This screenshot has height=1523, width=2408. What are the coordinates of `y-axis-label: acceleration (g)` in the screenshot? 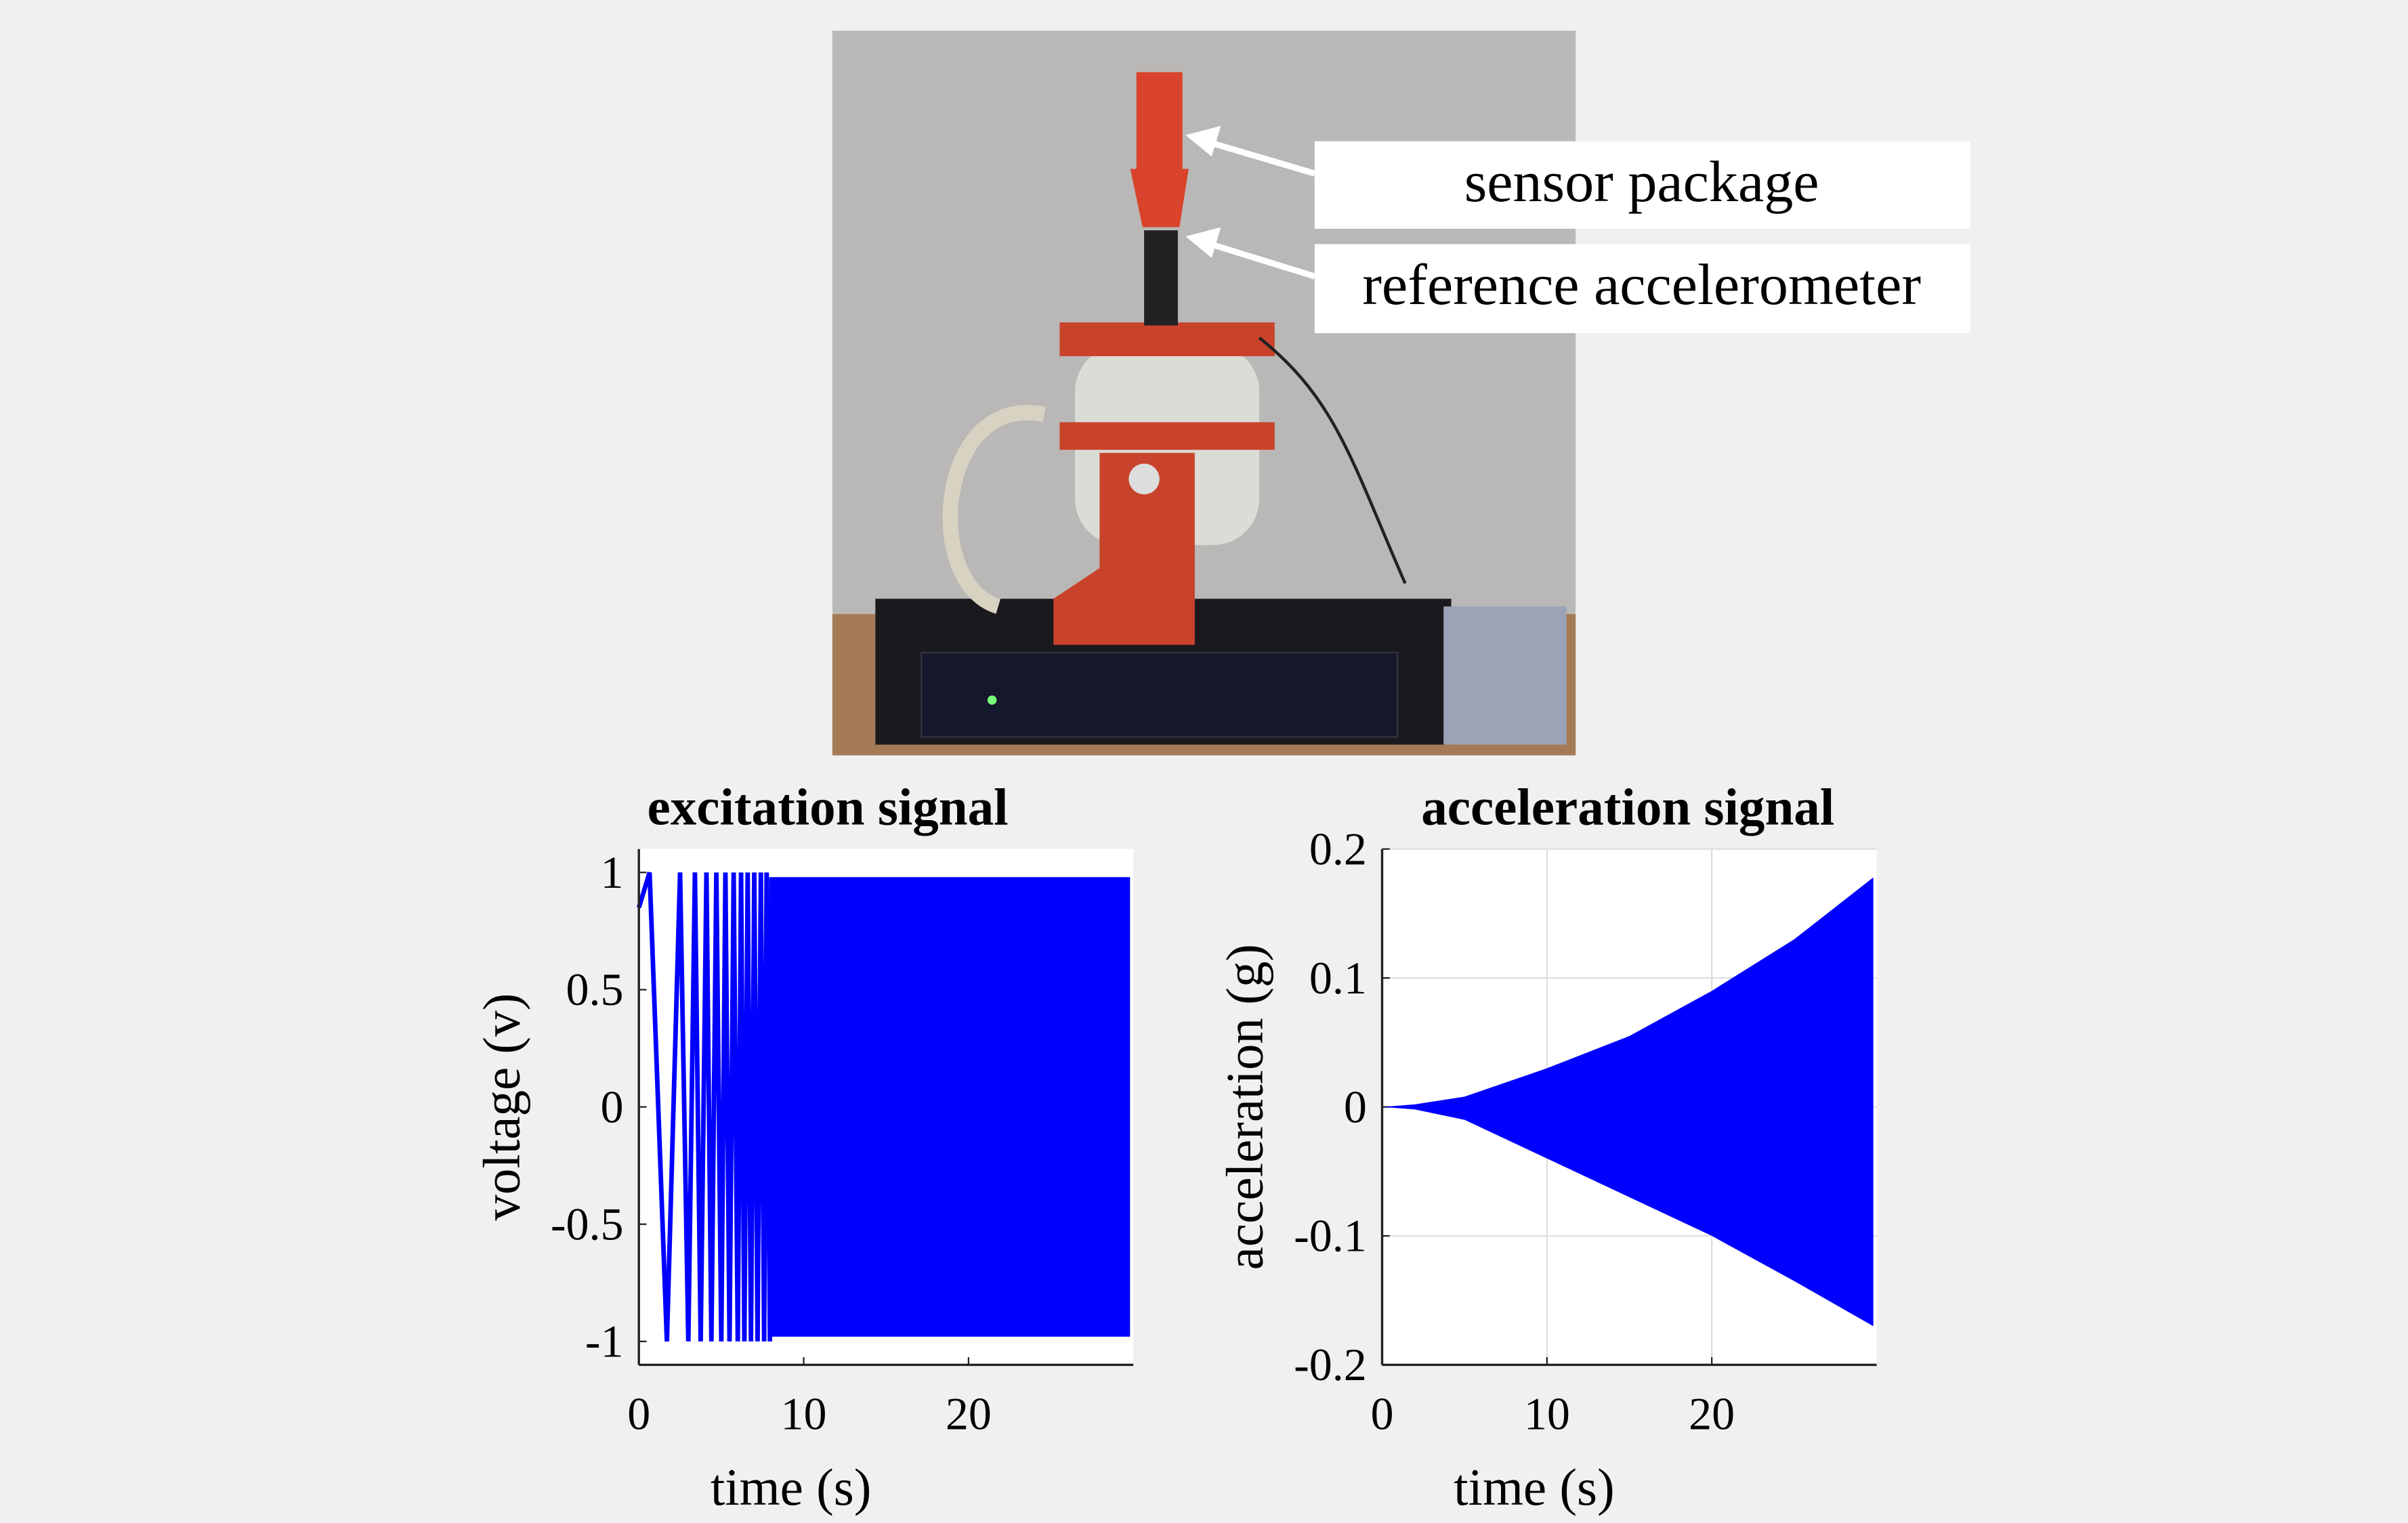 It's located at (1245, 1107).